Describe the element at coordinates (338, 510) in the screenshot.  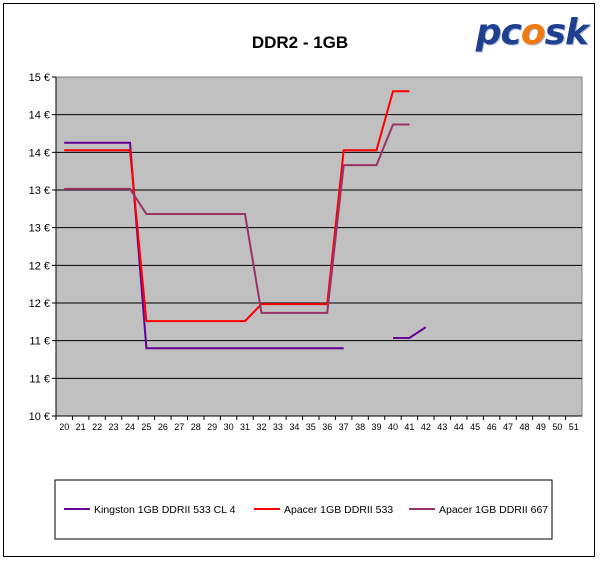
I see `legend-label-2: Apacer 1GB DDRII 533` at that location.